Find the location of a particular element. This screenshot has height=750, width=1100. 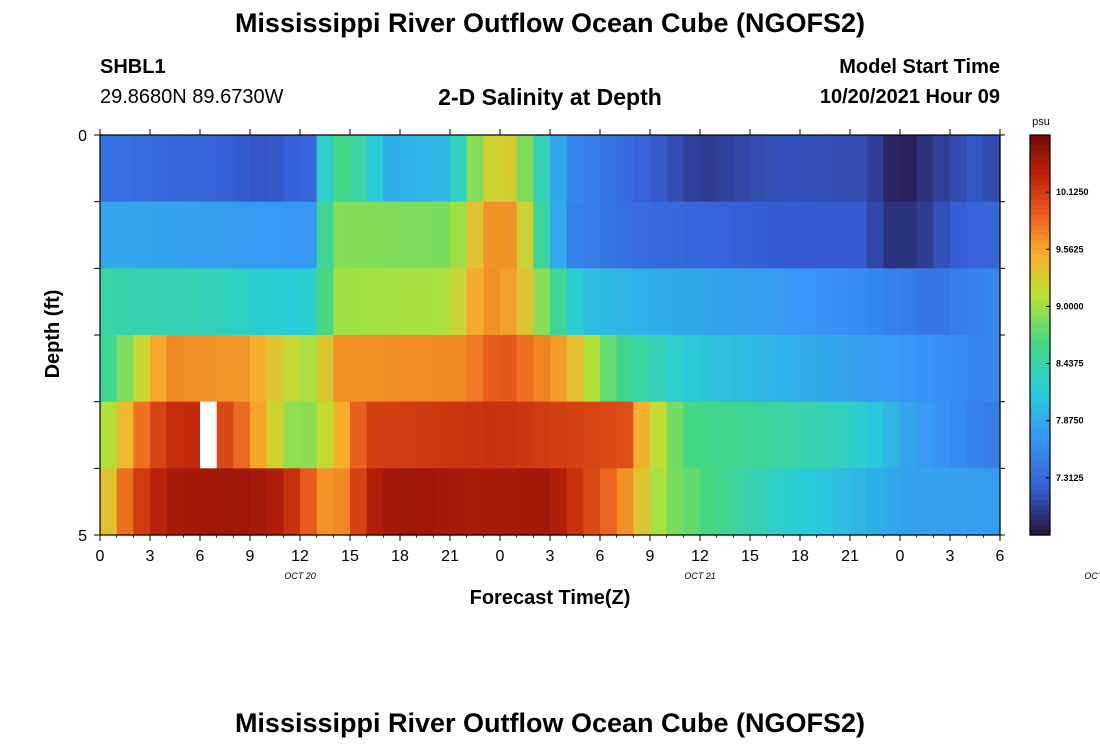

colorbar-tick-label: 10.1250 is located at coordinates (1072, 192).